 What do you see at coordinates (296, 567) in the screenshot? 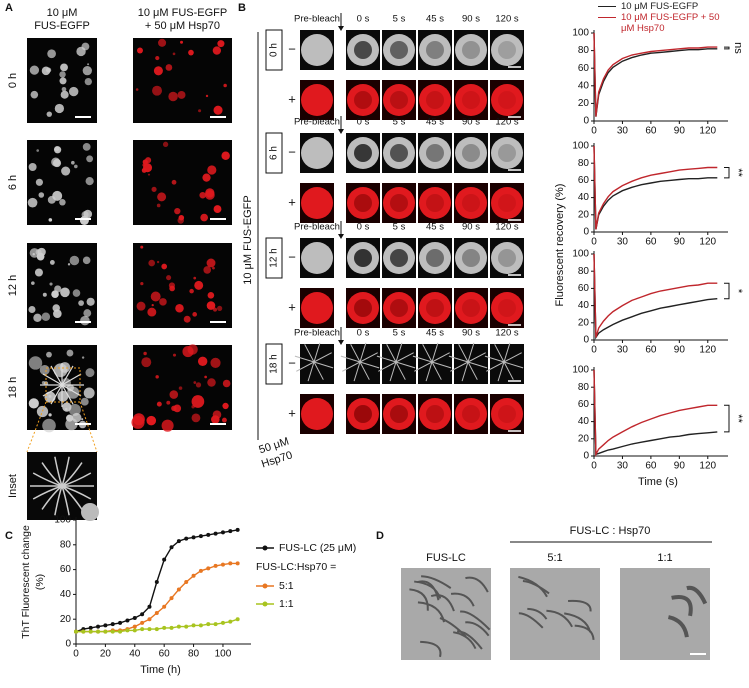
I see `legend-title: FUS-LC:Hsp70 =` at bounding box center [296, 567].